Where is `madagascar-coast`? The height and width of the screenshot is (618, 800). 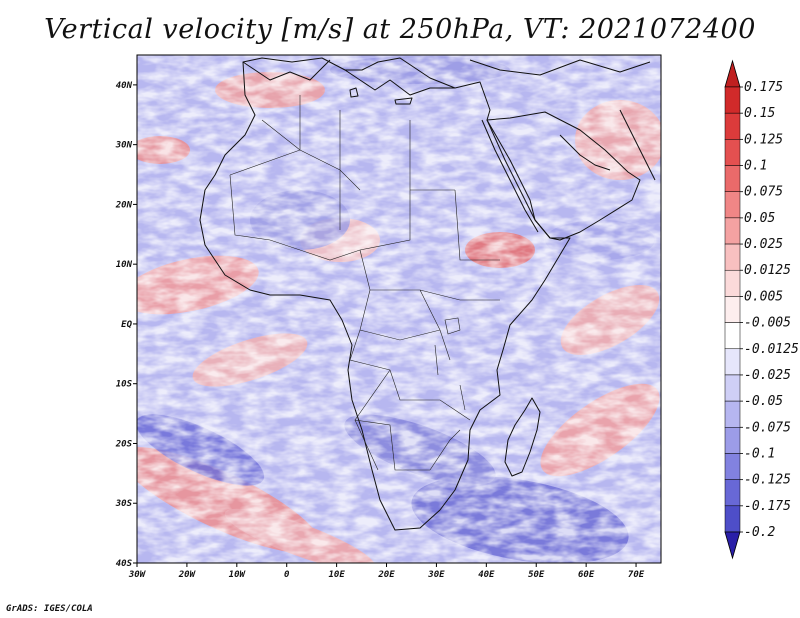 madagascar-coast is located at coordinates (522, 437).